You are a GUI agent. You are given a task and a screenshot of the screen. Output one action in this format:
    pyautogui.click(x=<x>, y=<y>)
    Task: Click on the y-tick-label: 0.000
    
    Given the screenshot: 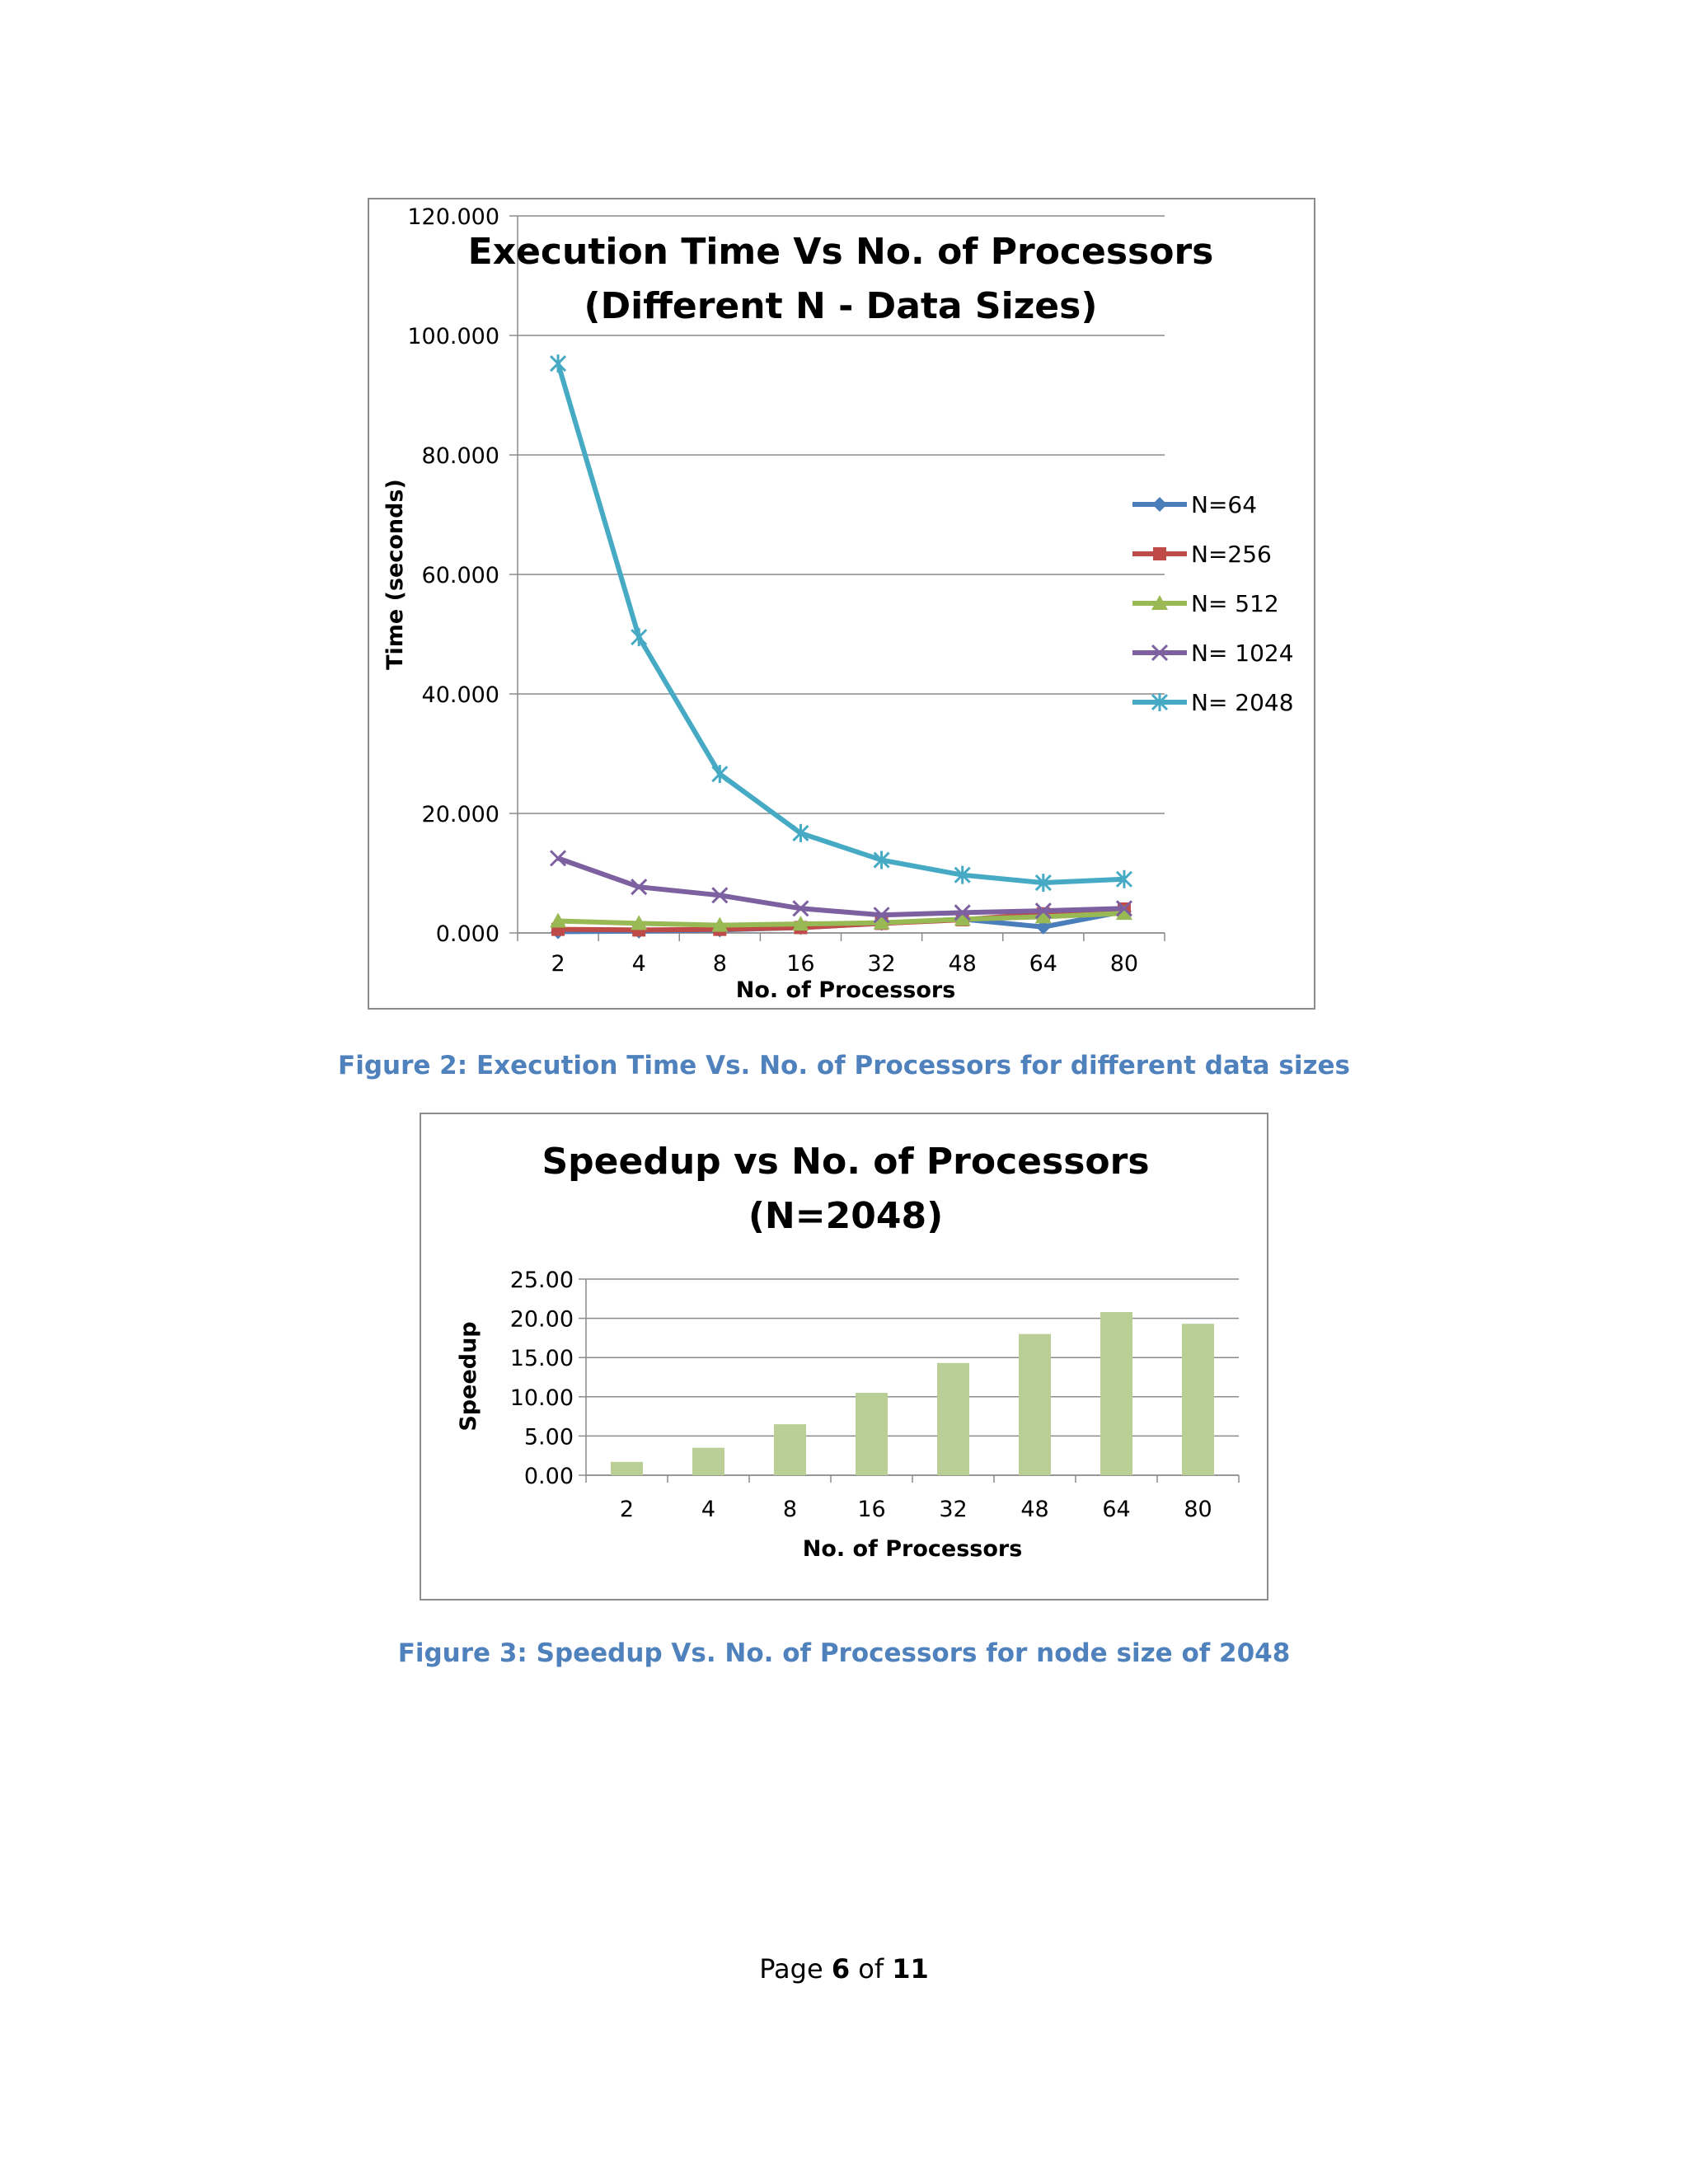 What is the action you would take?
    pyautogui.click(x=468, y=934)
    